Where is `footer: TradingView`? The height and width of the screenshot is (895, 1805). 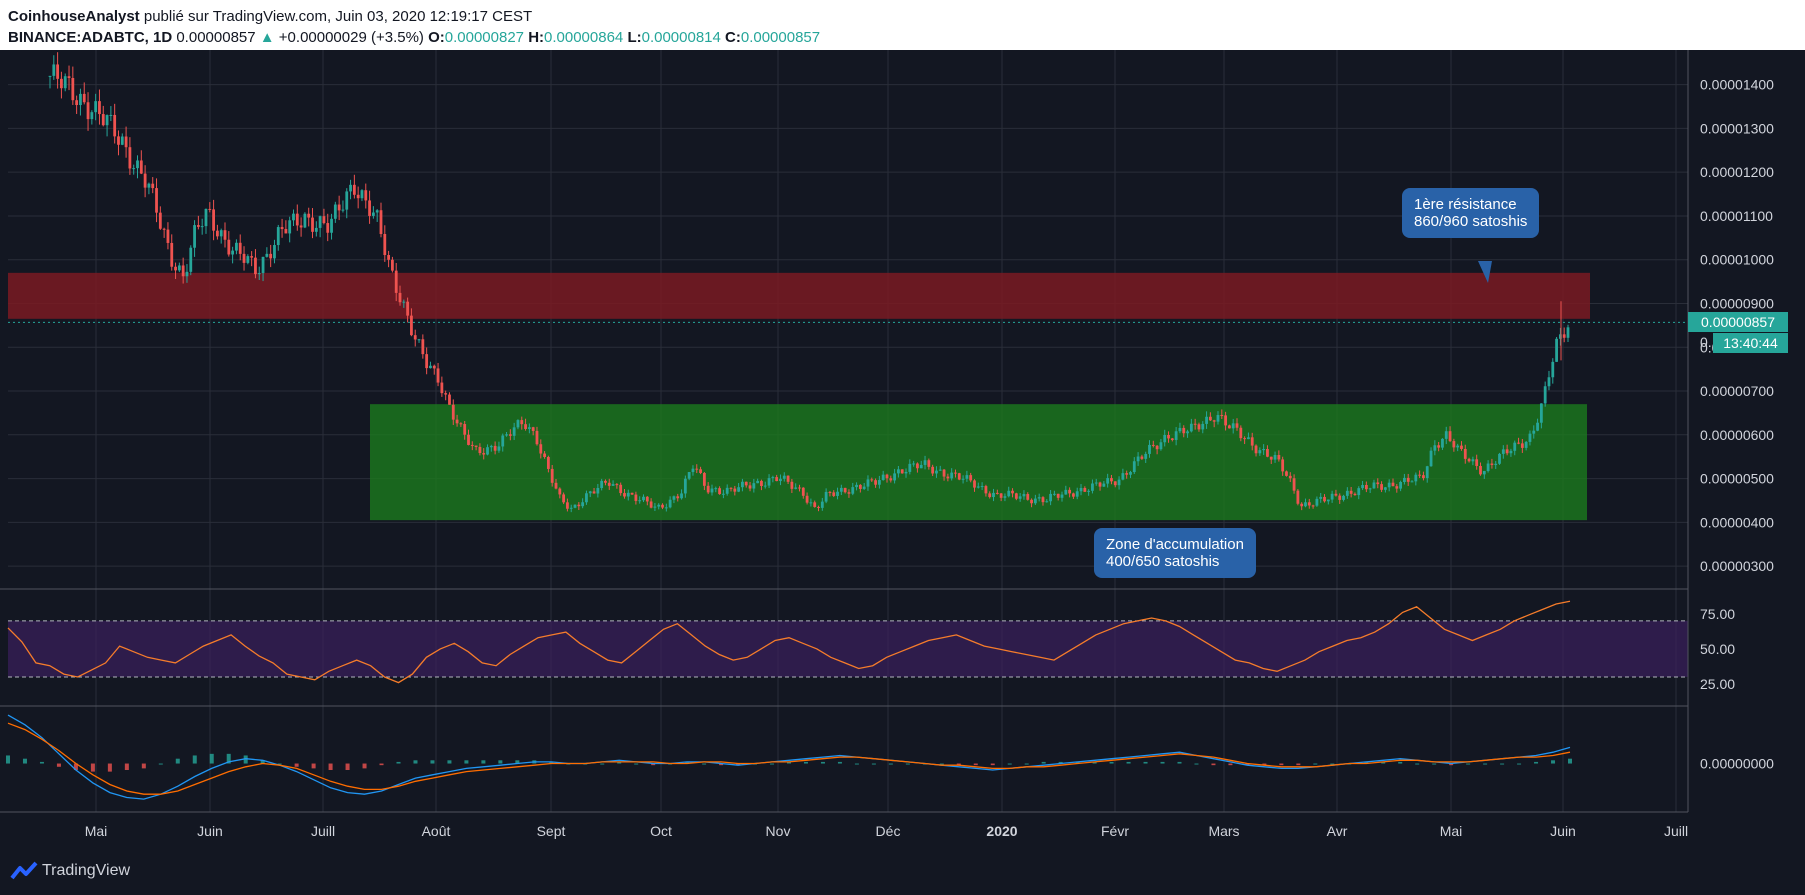 footer: TradingView is located at coordinates (902, 872).